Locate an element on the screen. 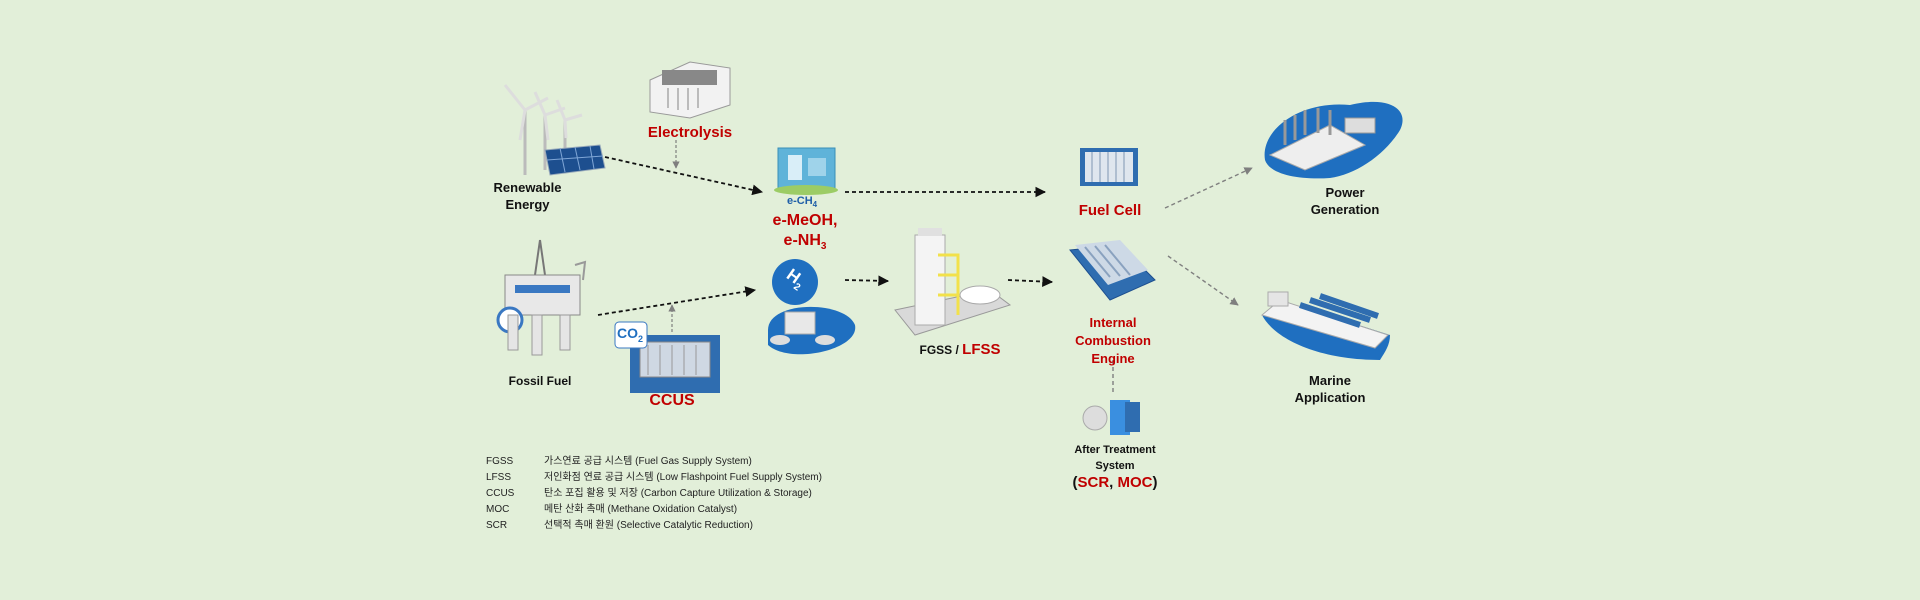 The image size is (1920, 600). engine-label: Internal Combustion Engine is located at coordinates (1113, 341).